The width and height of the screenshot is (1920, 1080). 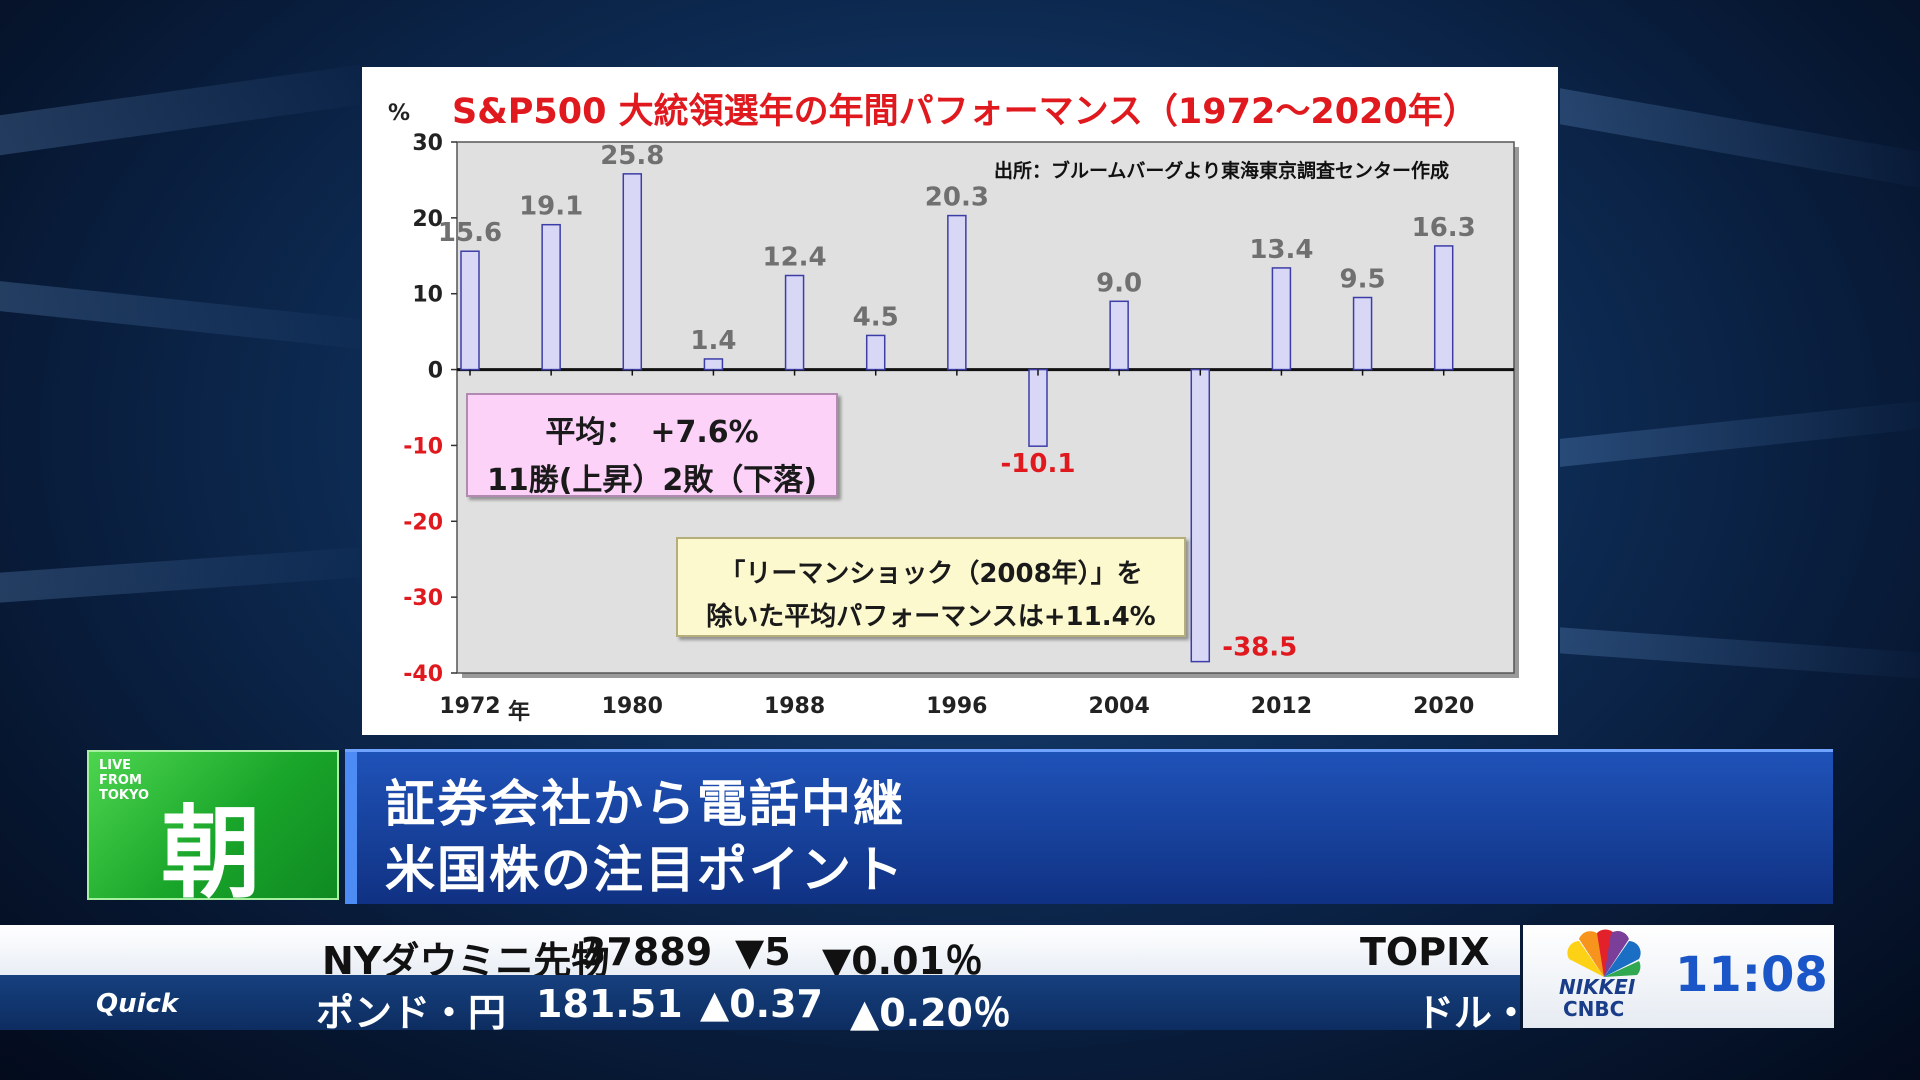 I want to click on y-tick-label: 0, so click(x=435, y=371).